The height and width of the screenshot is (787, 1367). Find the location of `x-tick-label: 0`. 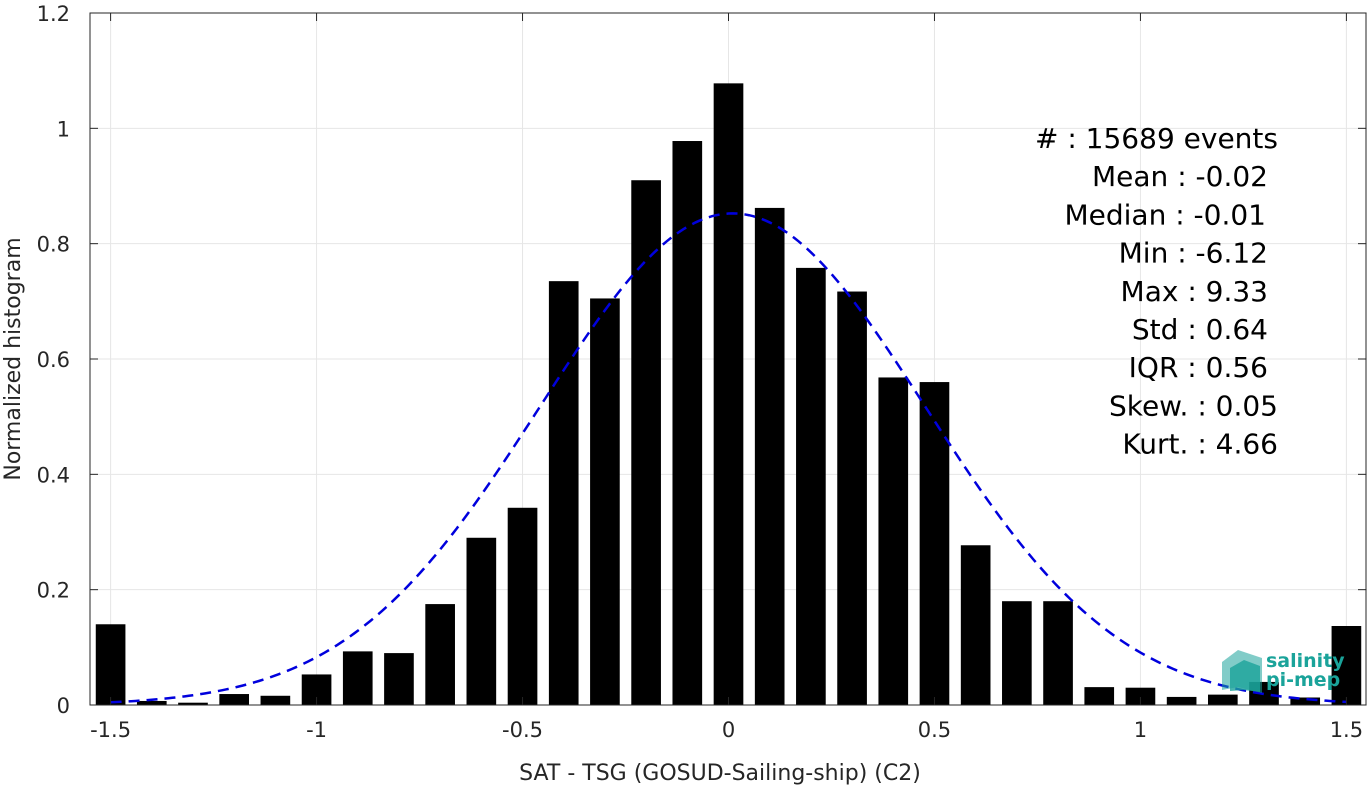

x-tick-label: 0 is located at coordinates (728, 730).